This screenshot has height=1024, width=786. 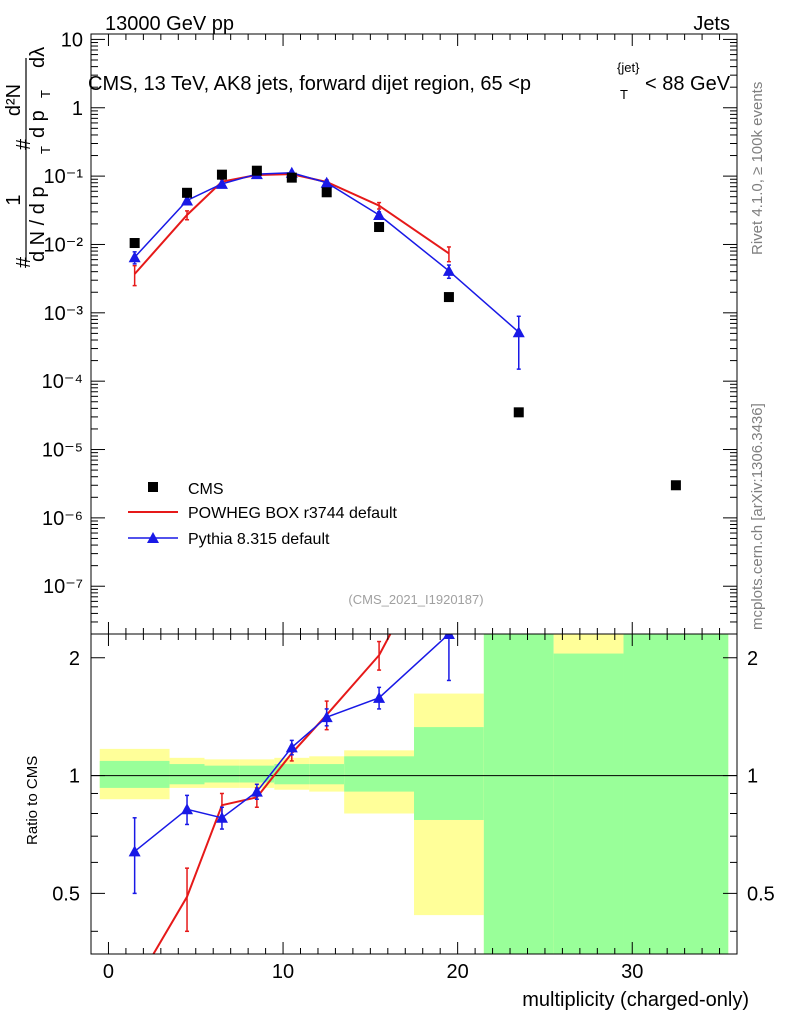 I want to click on x-tick-label: 10, so click(x=283, y=972).